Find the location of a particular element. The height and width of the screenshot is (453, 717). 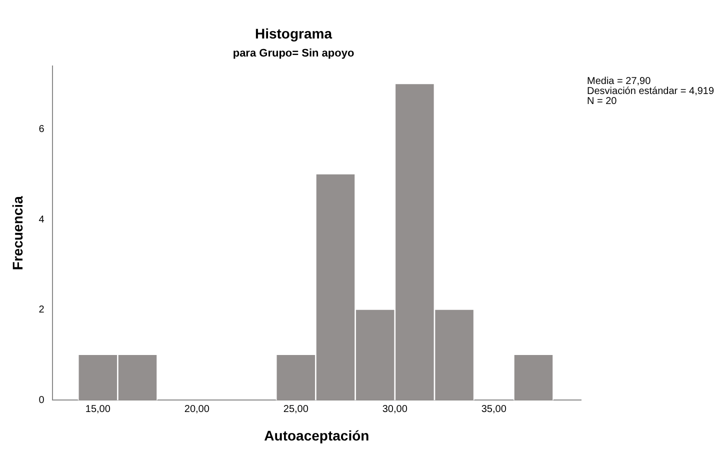

chart-subtitle: para Grupo= Sin apoyo is located at coordinates (293, 53).